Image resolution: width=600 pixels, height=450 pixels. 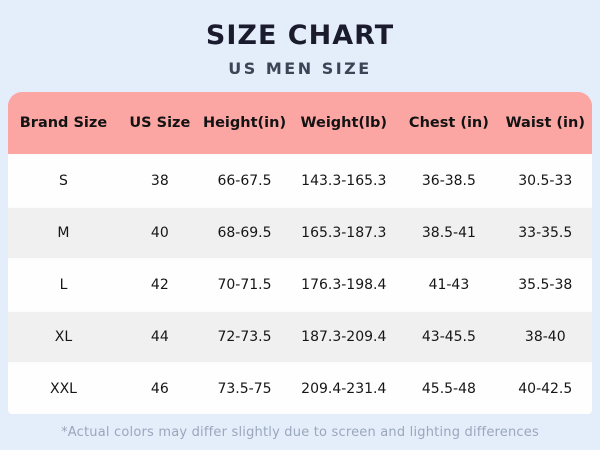 What do you see at coordinates (300, 35) in the screenshot?
I see `page-title: SIZE CHART` at bounding box center [300, 35].